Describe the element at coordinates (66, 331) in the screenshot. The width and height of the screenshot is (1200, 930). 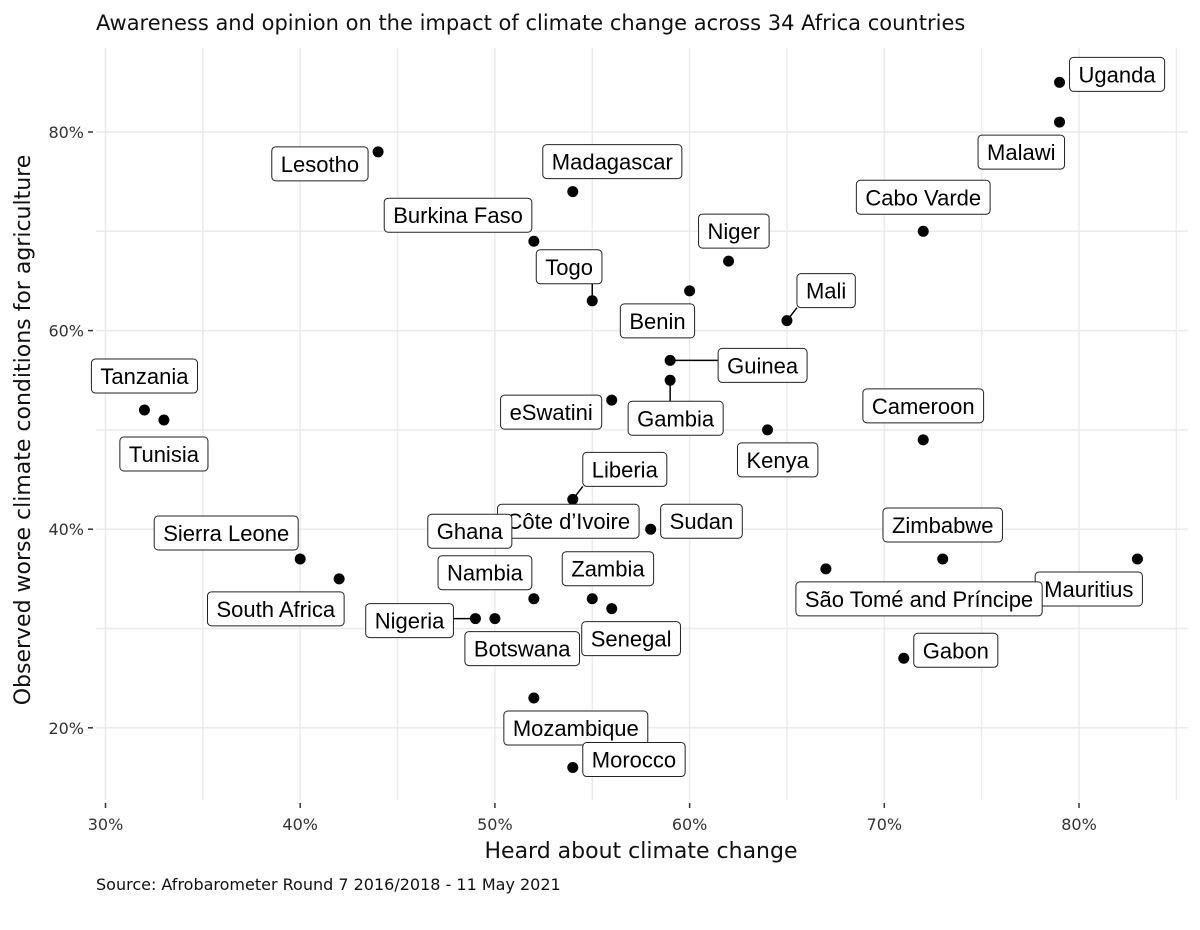
I see `y-tick-label: 60%` at that location.